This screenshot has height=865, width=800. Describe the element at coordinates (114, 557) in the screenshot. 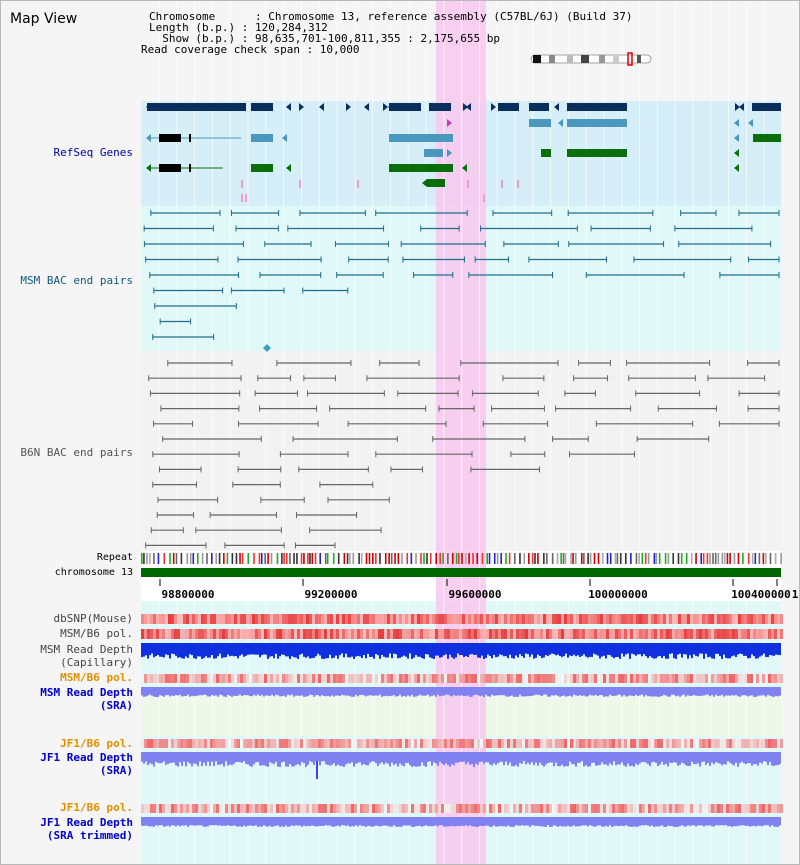

I see `track-label-repeat: Repeat` at that location.